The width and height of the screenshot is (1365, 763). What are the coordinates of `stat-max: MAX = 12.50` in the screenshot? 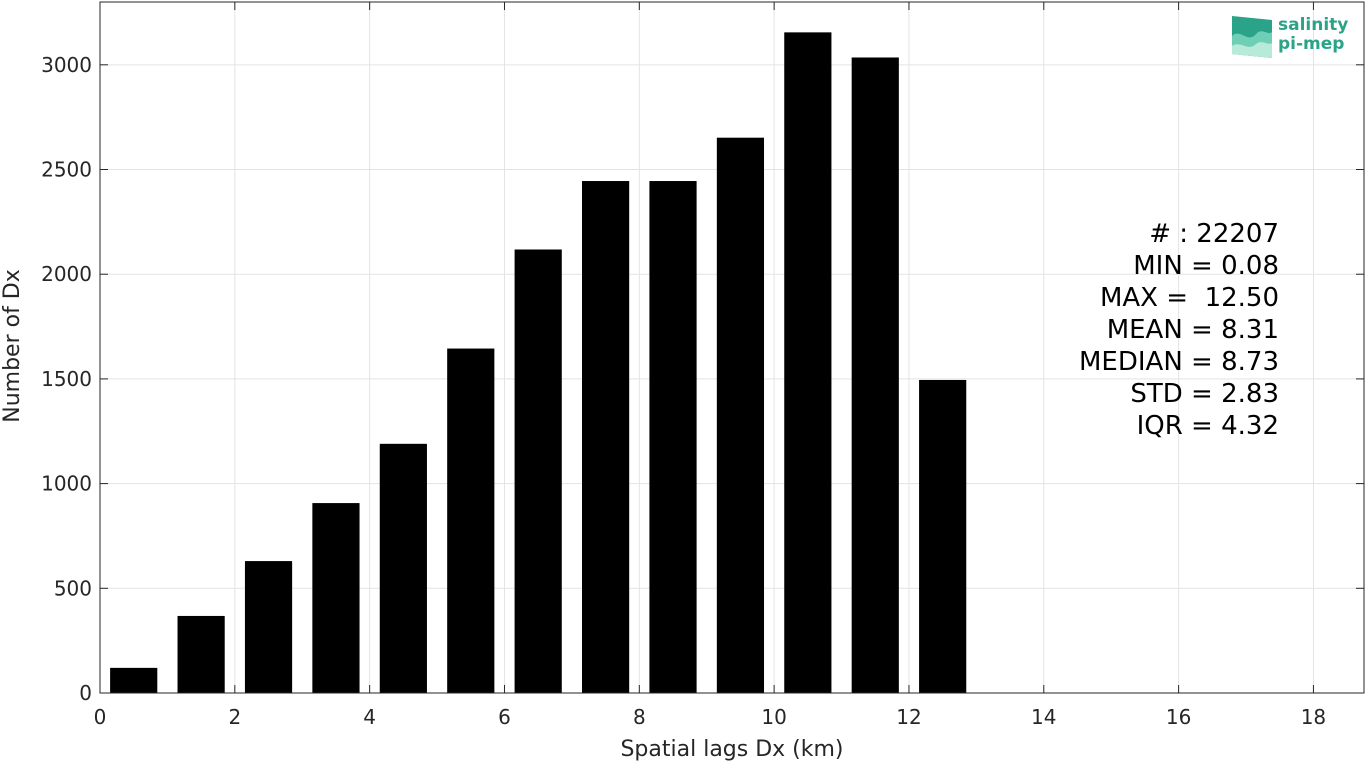 It's located at (1189, 298).